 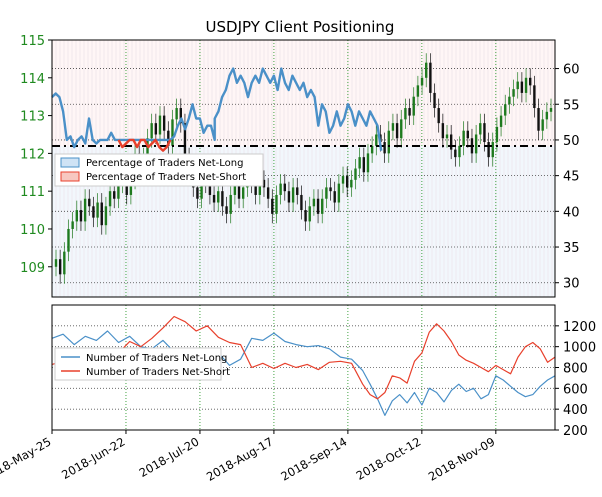 I want to click on percentage-tick-label: 30, so click(x=571, y=284).